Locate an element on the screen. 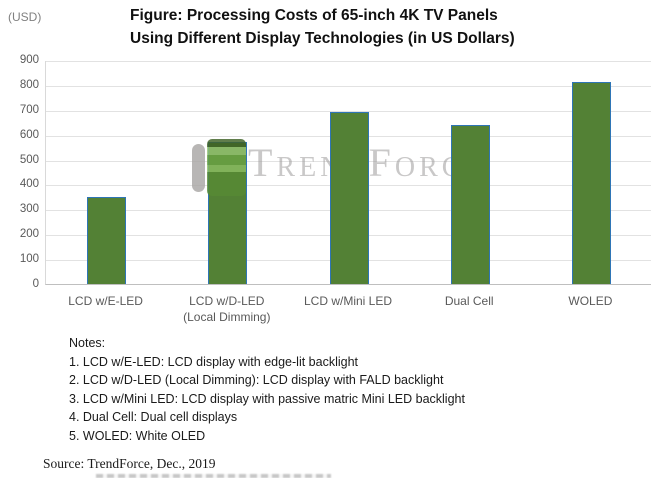 The width and height of the screenshot is (656, 478). x-axis-label-dual-cell: Dual Cell is located at coordinates (469, 301).